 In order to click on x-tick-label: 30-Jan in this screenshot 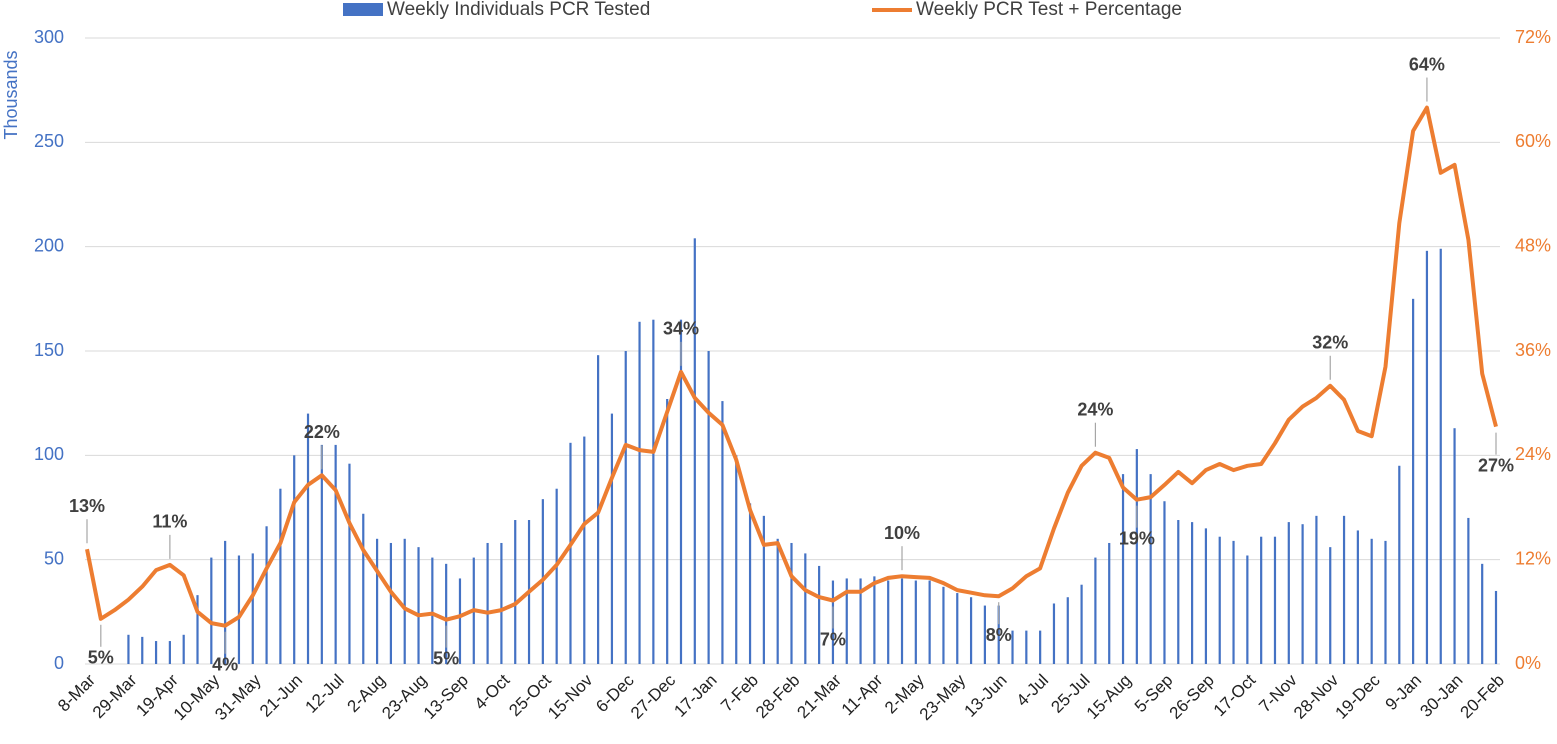, I will do `click(1441, 696)`.